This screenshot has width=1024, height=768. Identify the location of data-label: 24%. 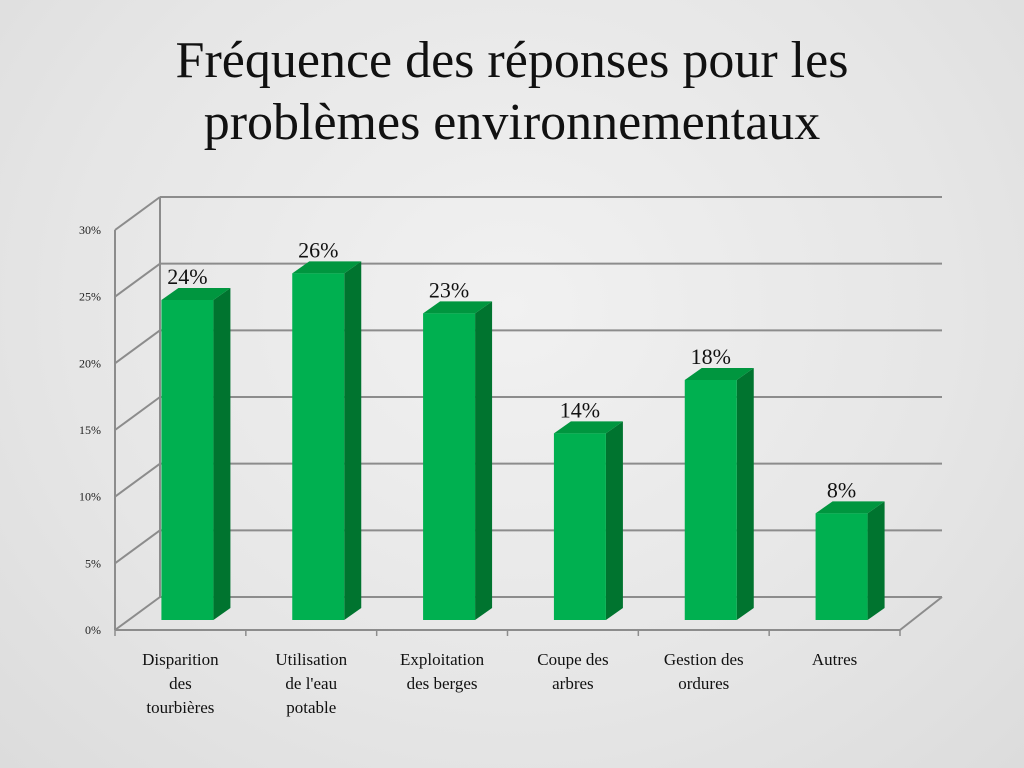
(187, 276).